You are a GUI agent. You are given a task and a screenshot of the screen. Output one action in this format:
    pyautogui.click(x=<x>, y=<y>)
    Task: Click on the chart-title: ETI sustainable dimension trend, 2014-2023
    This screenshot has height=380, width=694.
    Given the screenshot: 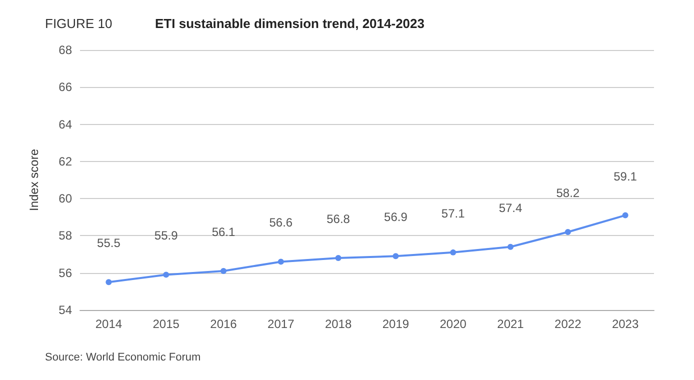 What is the action you would take?
    pyautogui.click(x=289, y=23)
    